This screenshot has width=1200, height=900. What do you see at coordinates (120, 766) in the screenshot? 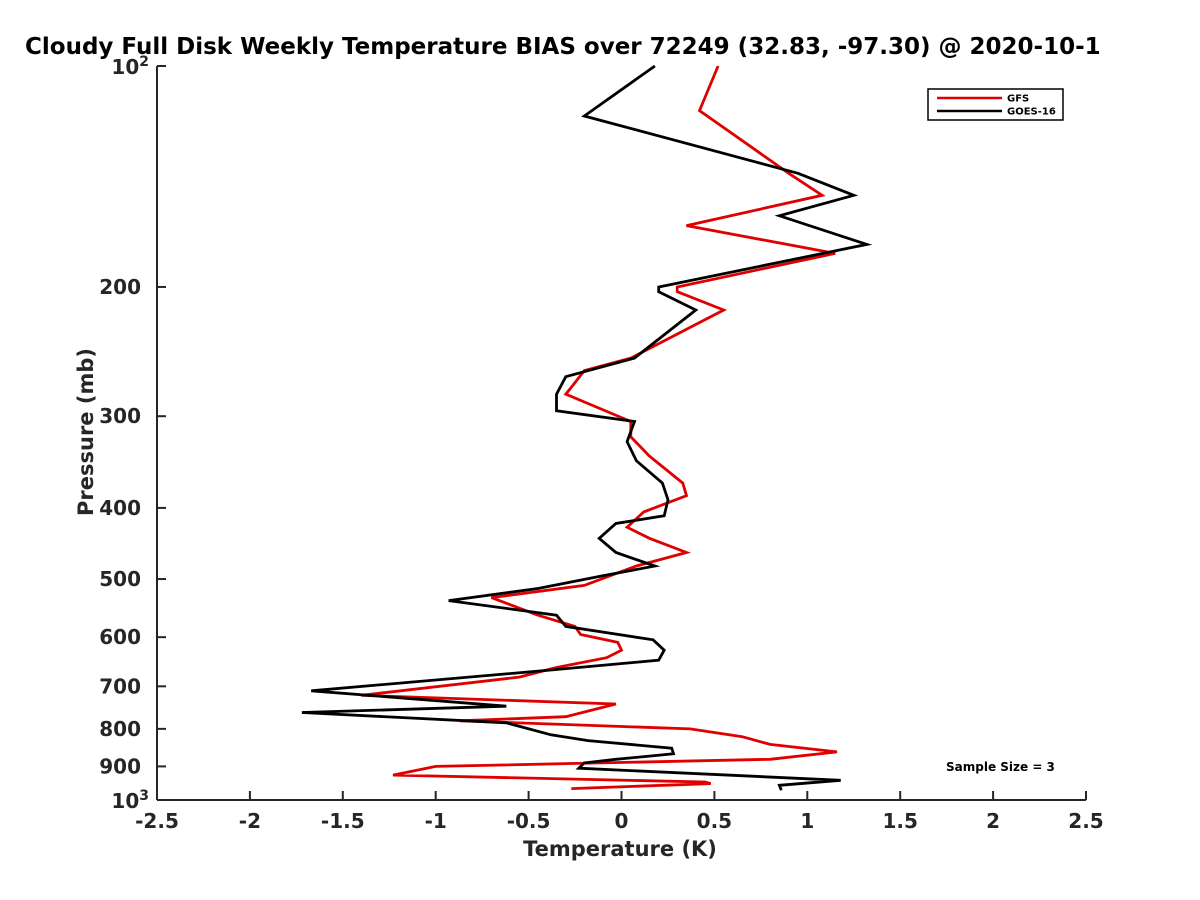
I see `y-tick-label: 900` at bounding box center [120, 766].